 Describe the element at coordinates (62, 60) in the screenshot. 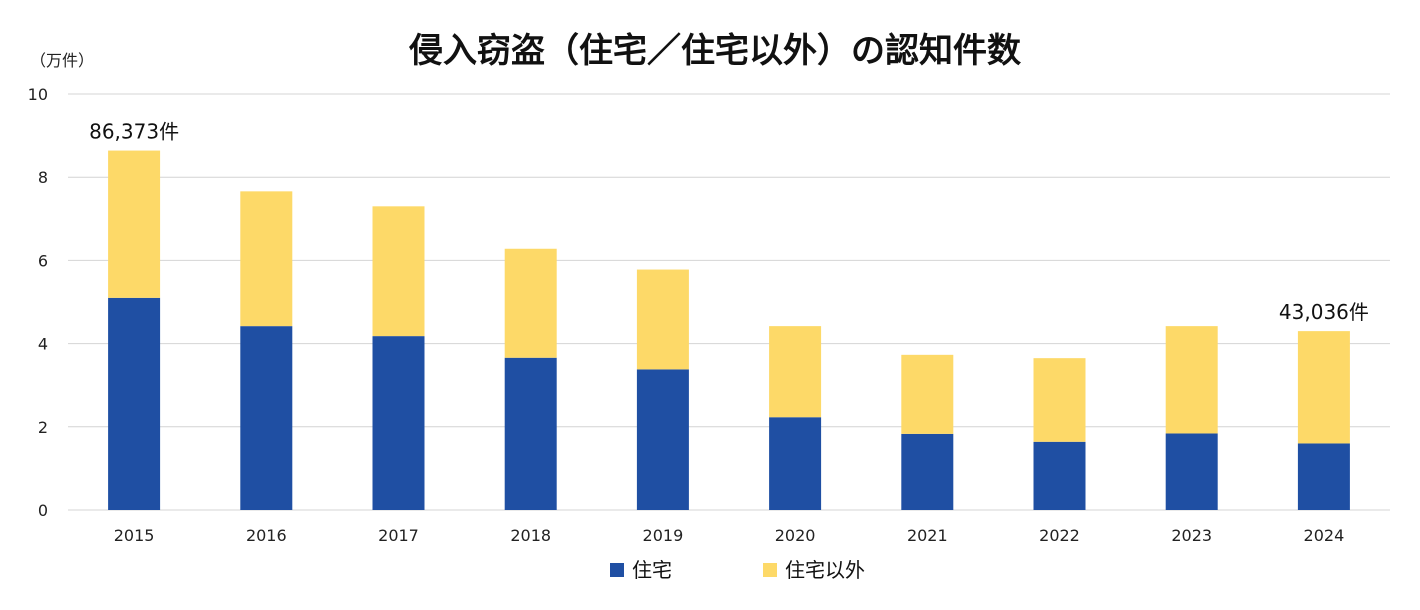

I see `y-unit-label: （万件）` at that location.